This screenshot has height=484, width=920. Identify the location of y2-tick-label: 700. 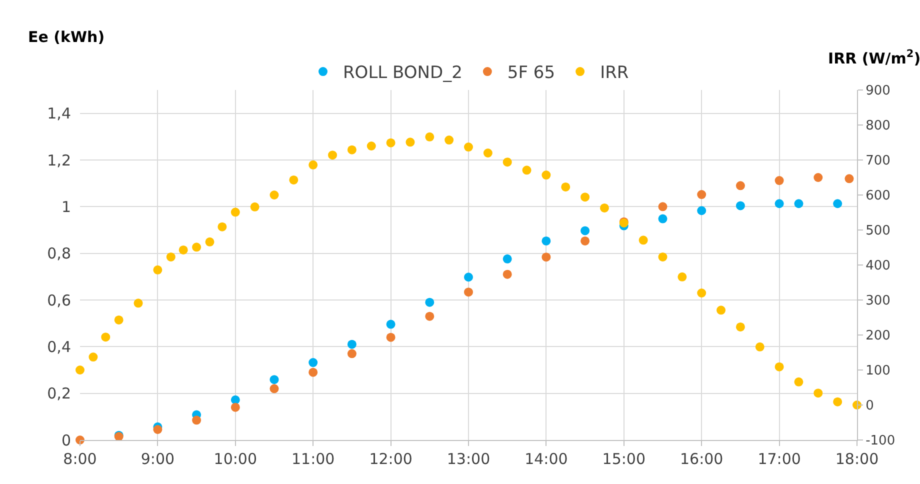
(878, 161).